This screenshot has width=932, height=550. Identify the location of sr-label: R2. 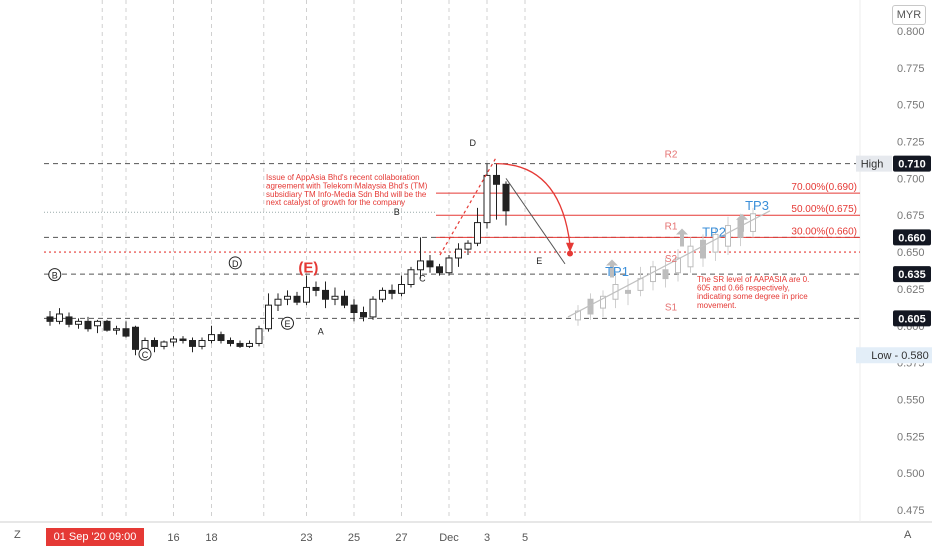
(671, 154).